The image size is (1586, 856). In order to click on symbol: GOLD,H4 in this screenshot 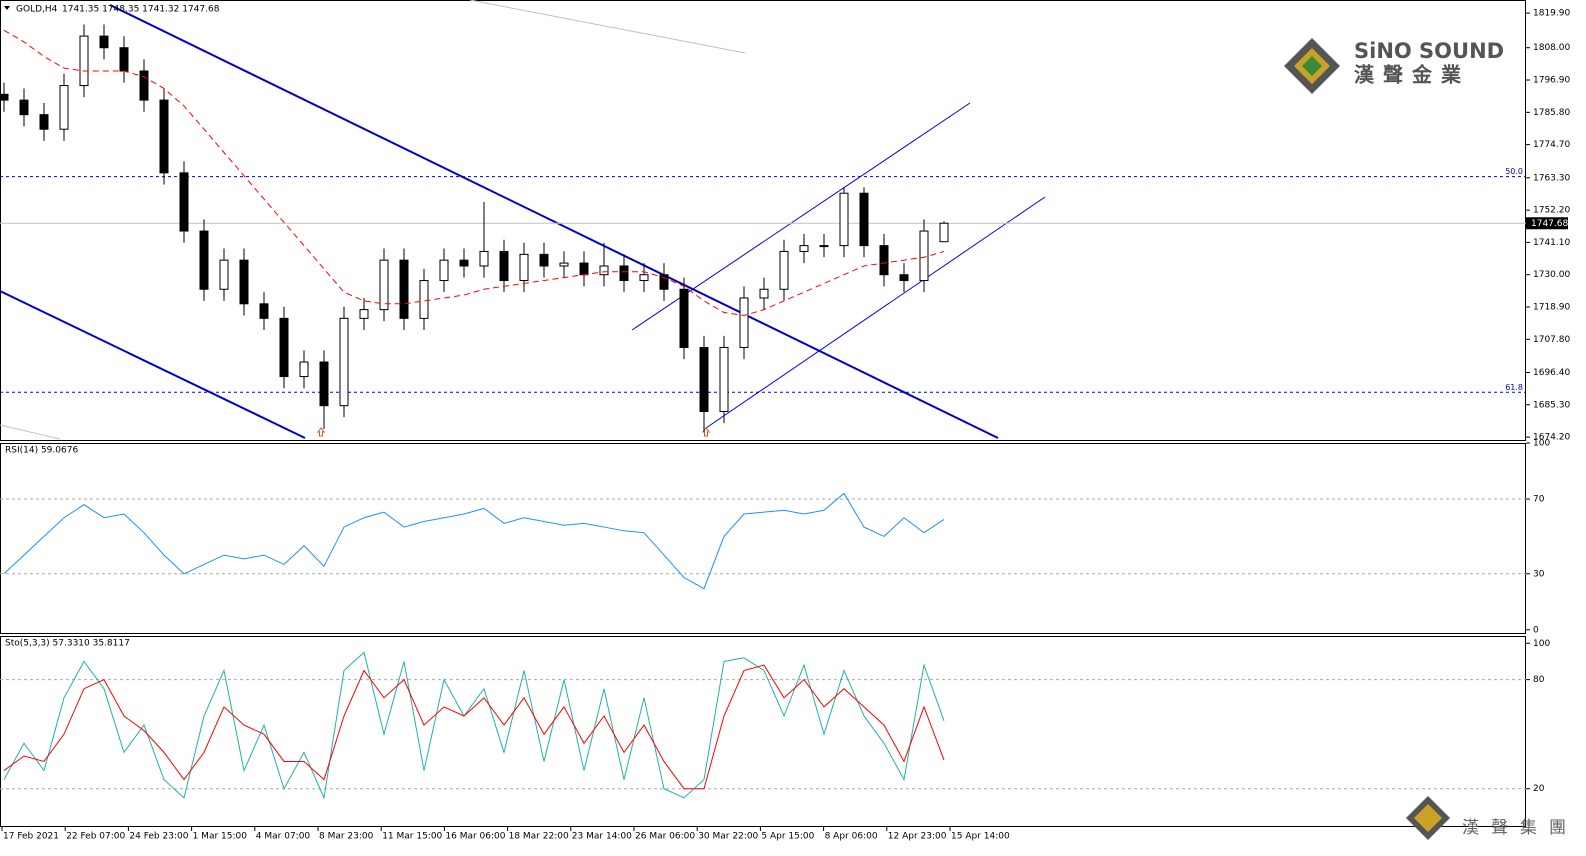, I will do `click(37, 10)`.